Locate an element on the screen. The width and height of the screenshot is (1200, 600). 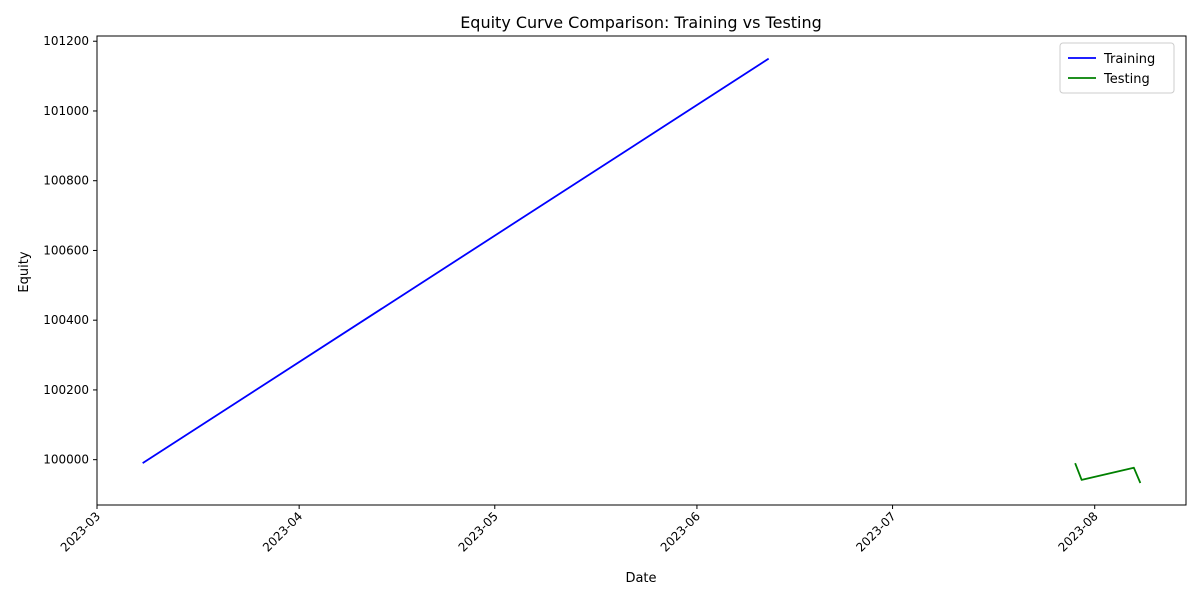
y-tick-label: 100000 is located at coordinates (66, 460).